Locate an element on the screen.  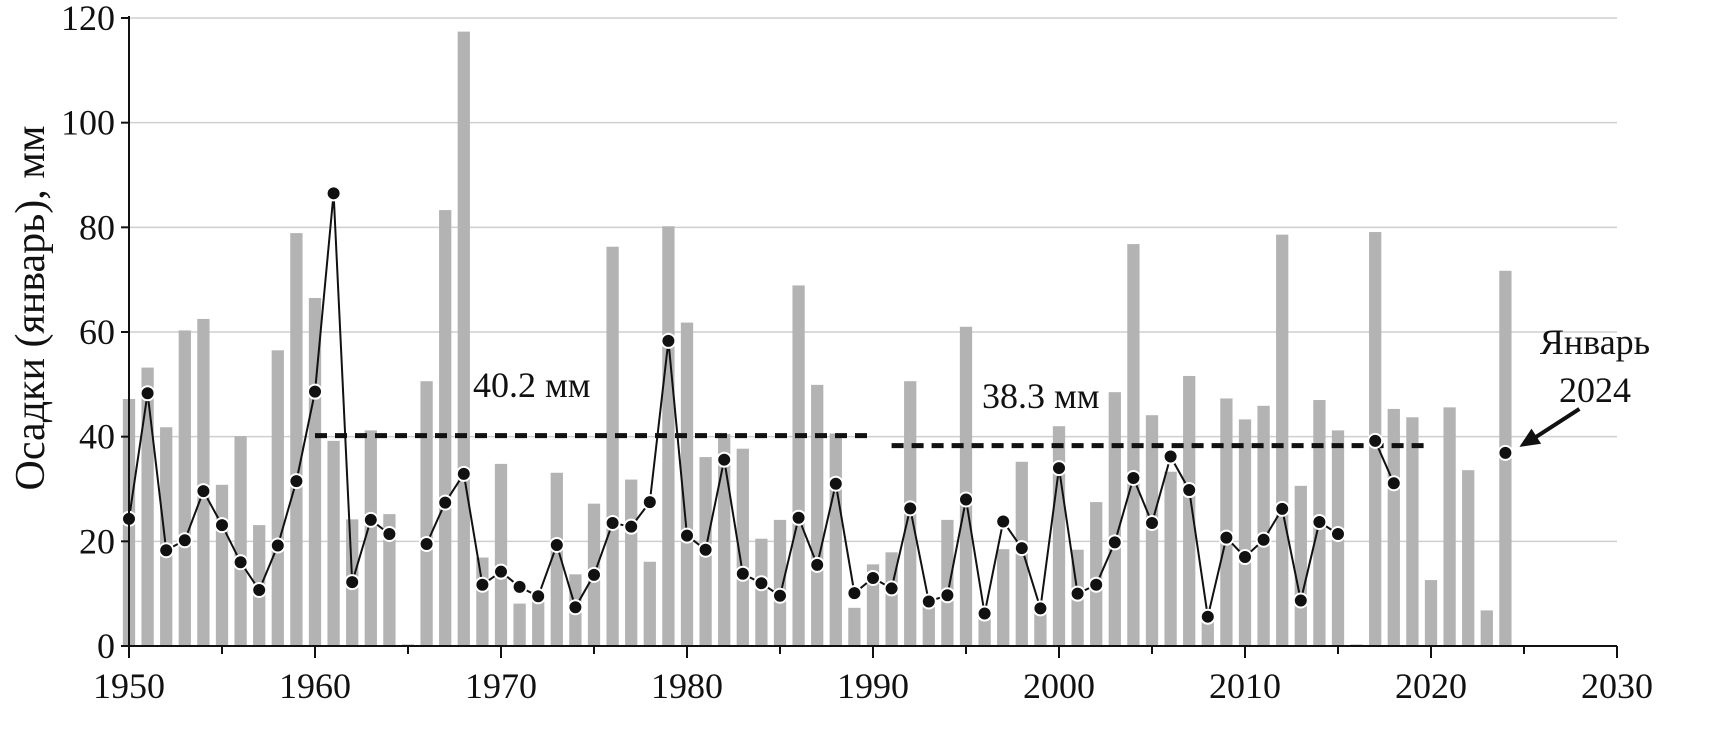
annotation-month: Январь is located at coordinates (1595, 342).